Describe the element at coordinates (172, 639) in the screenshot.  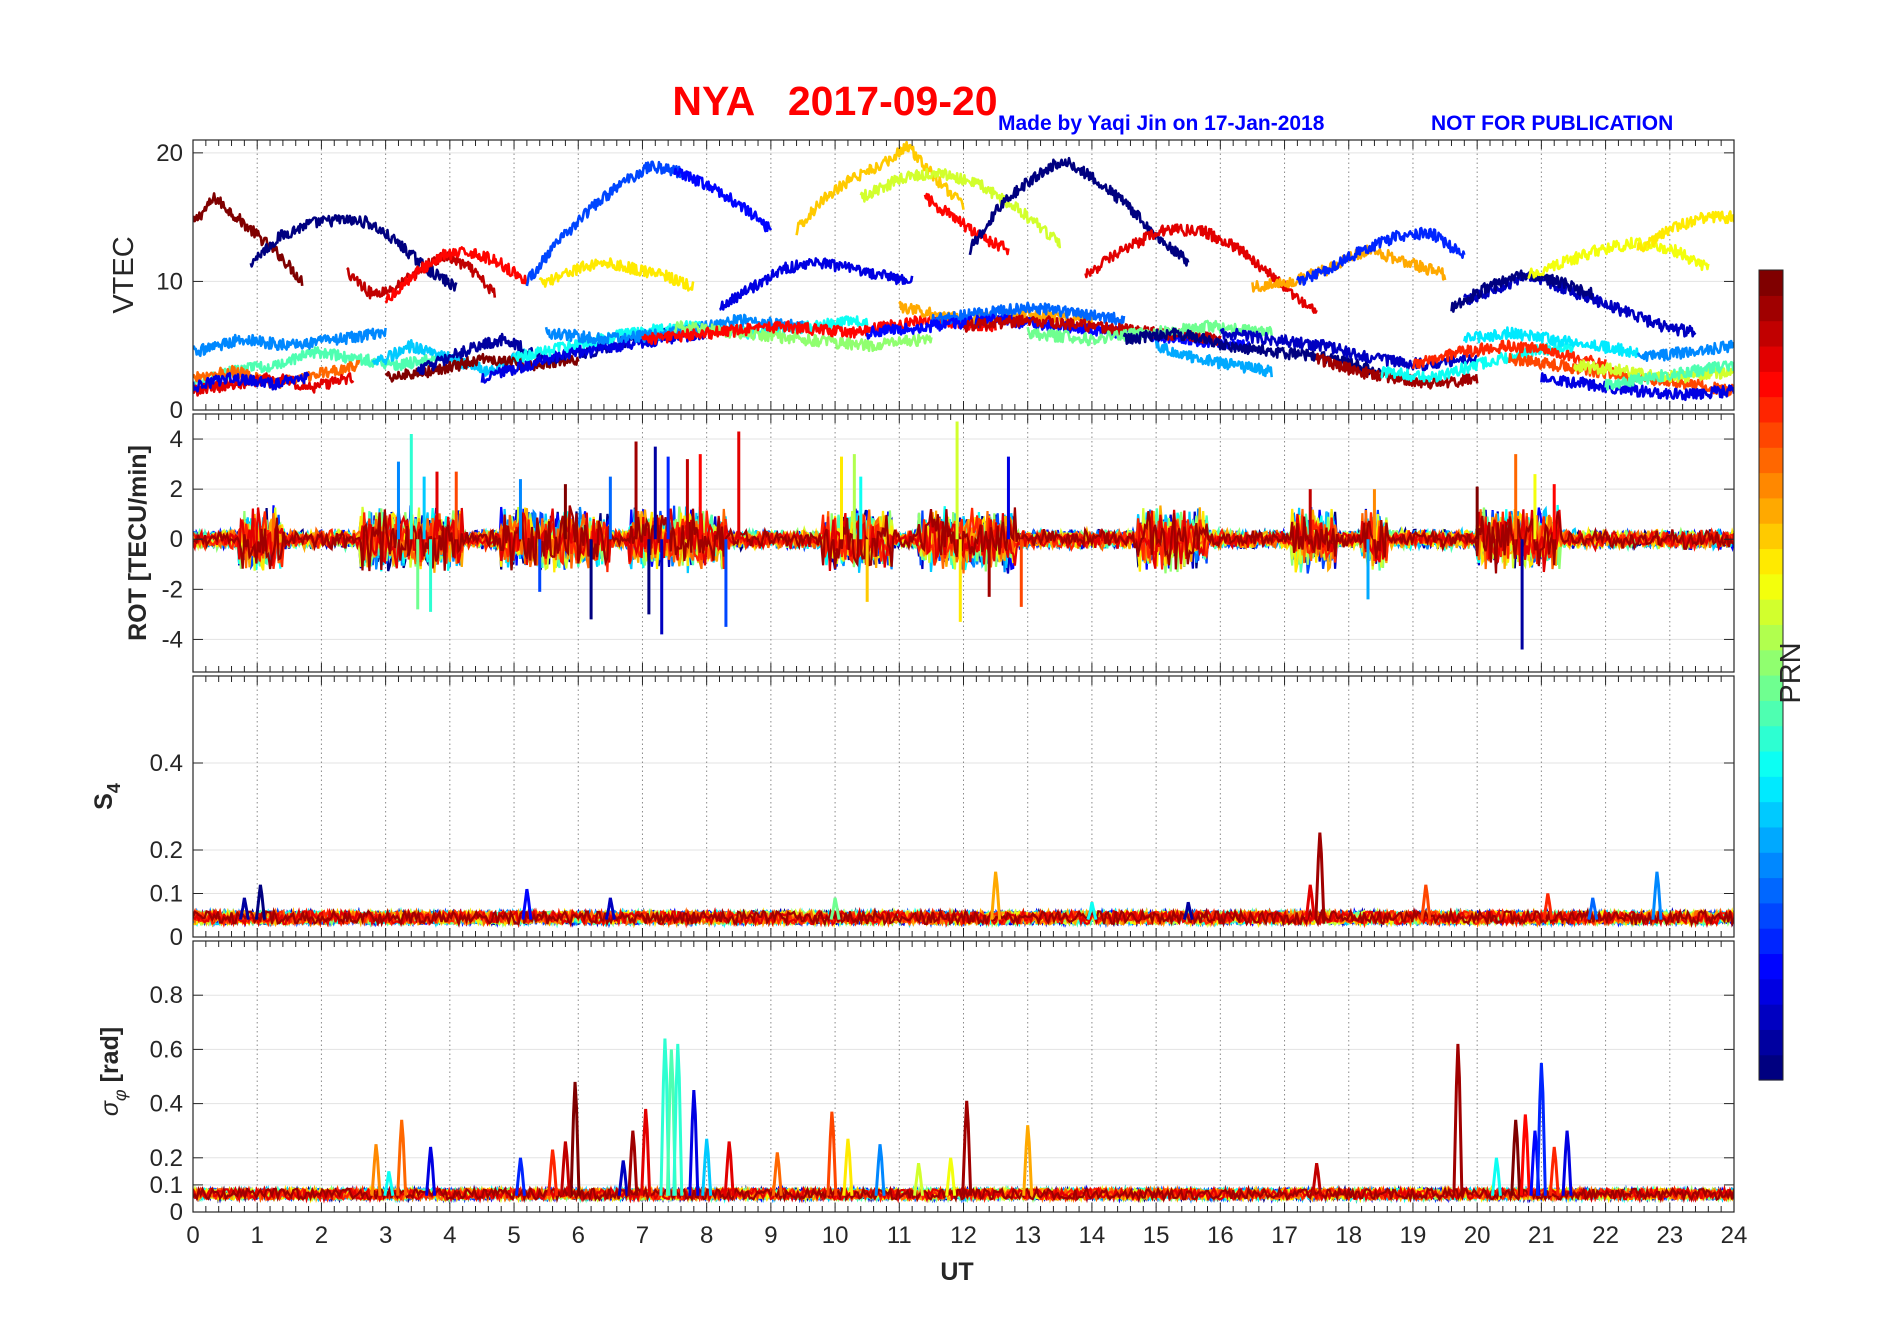
I see `y-tick-label: -4` at that location.